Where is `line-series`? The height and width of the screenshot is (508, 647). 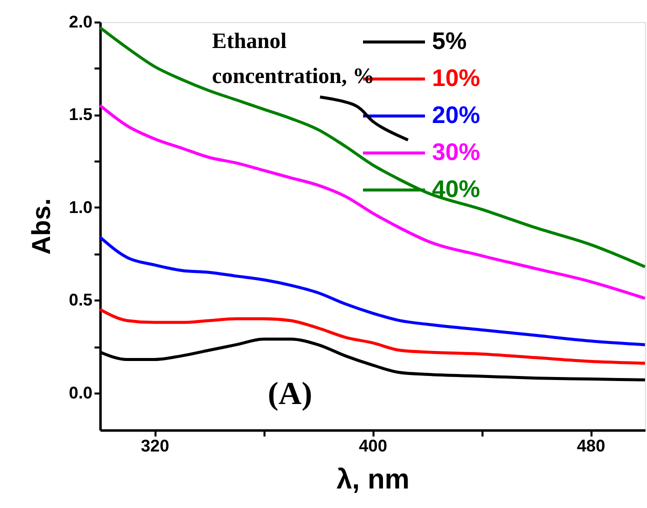 line-series is located at coordinates (372, 336).